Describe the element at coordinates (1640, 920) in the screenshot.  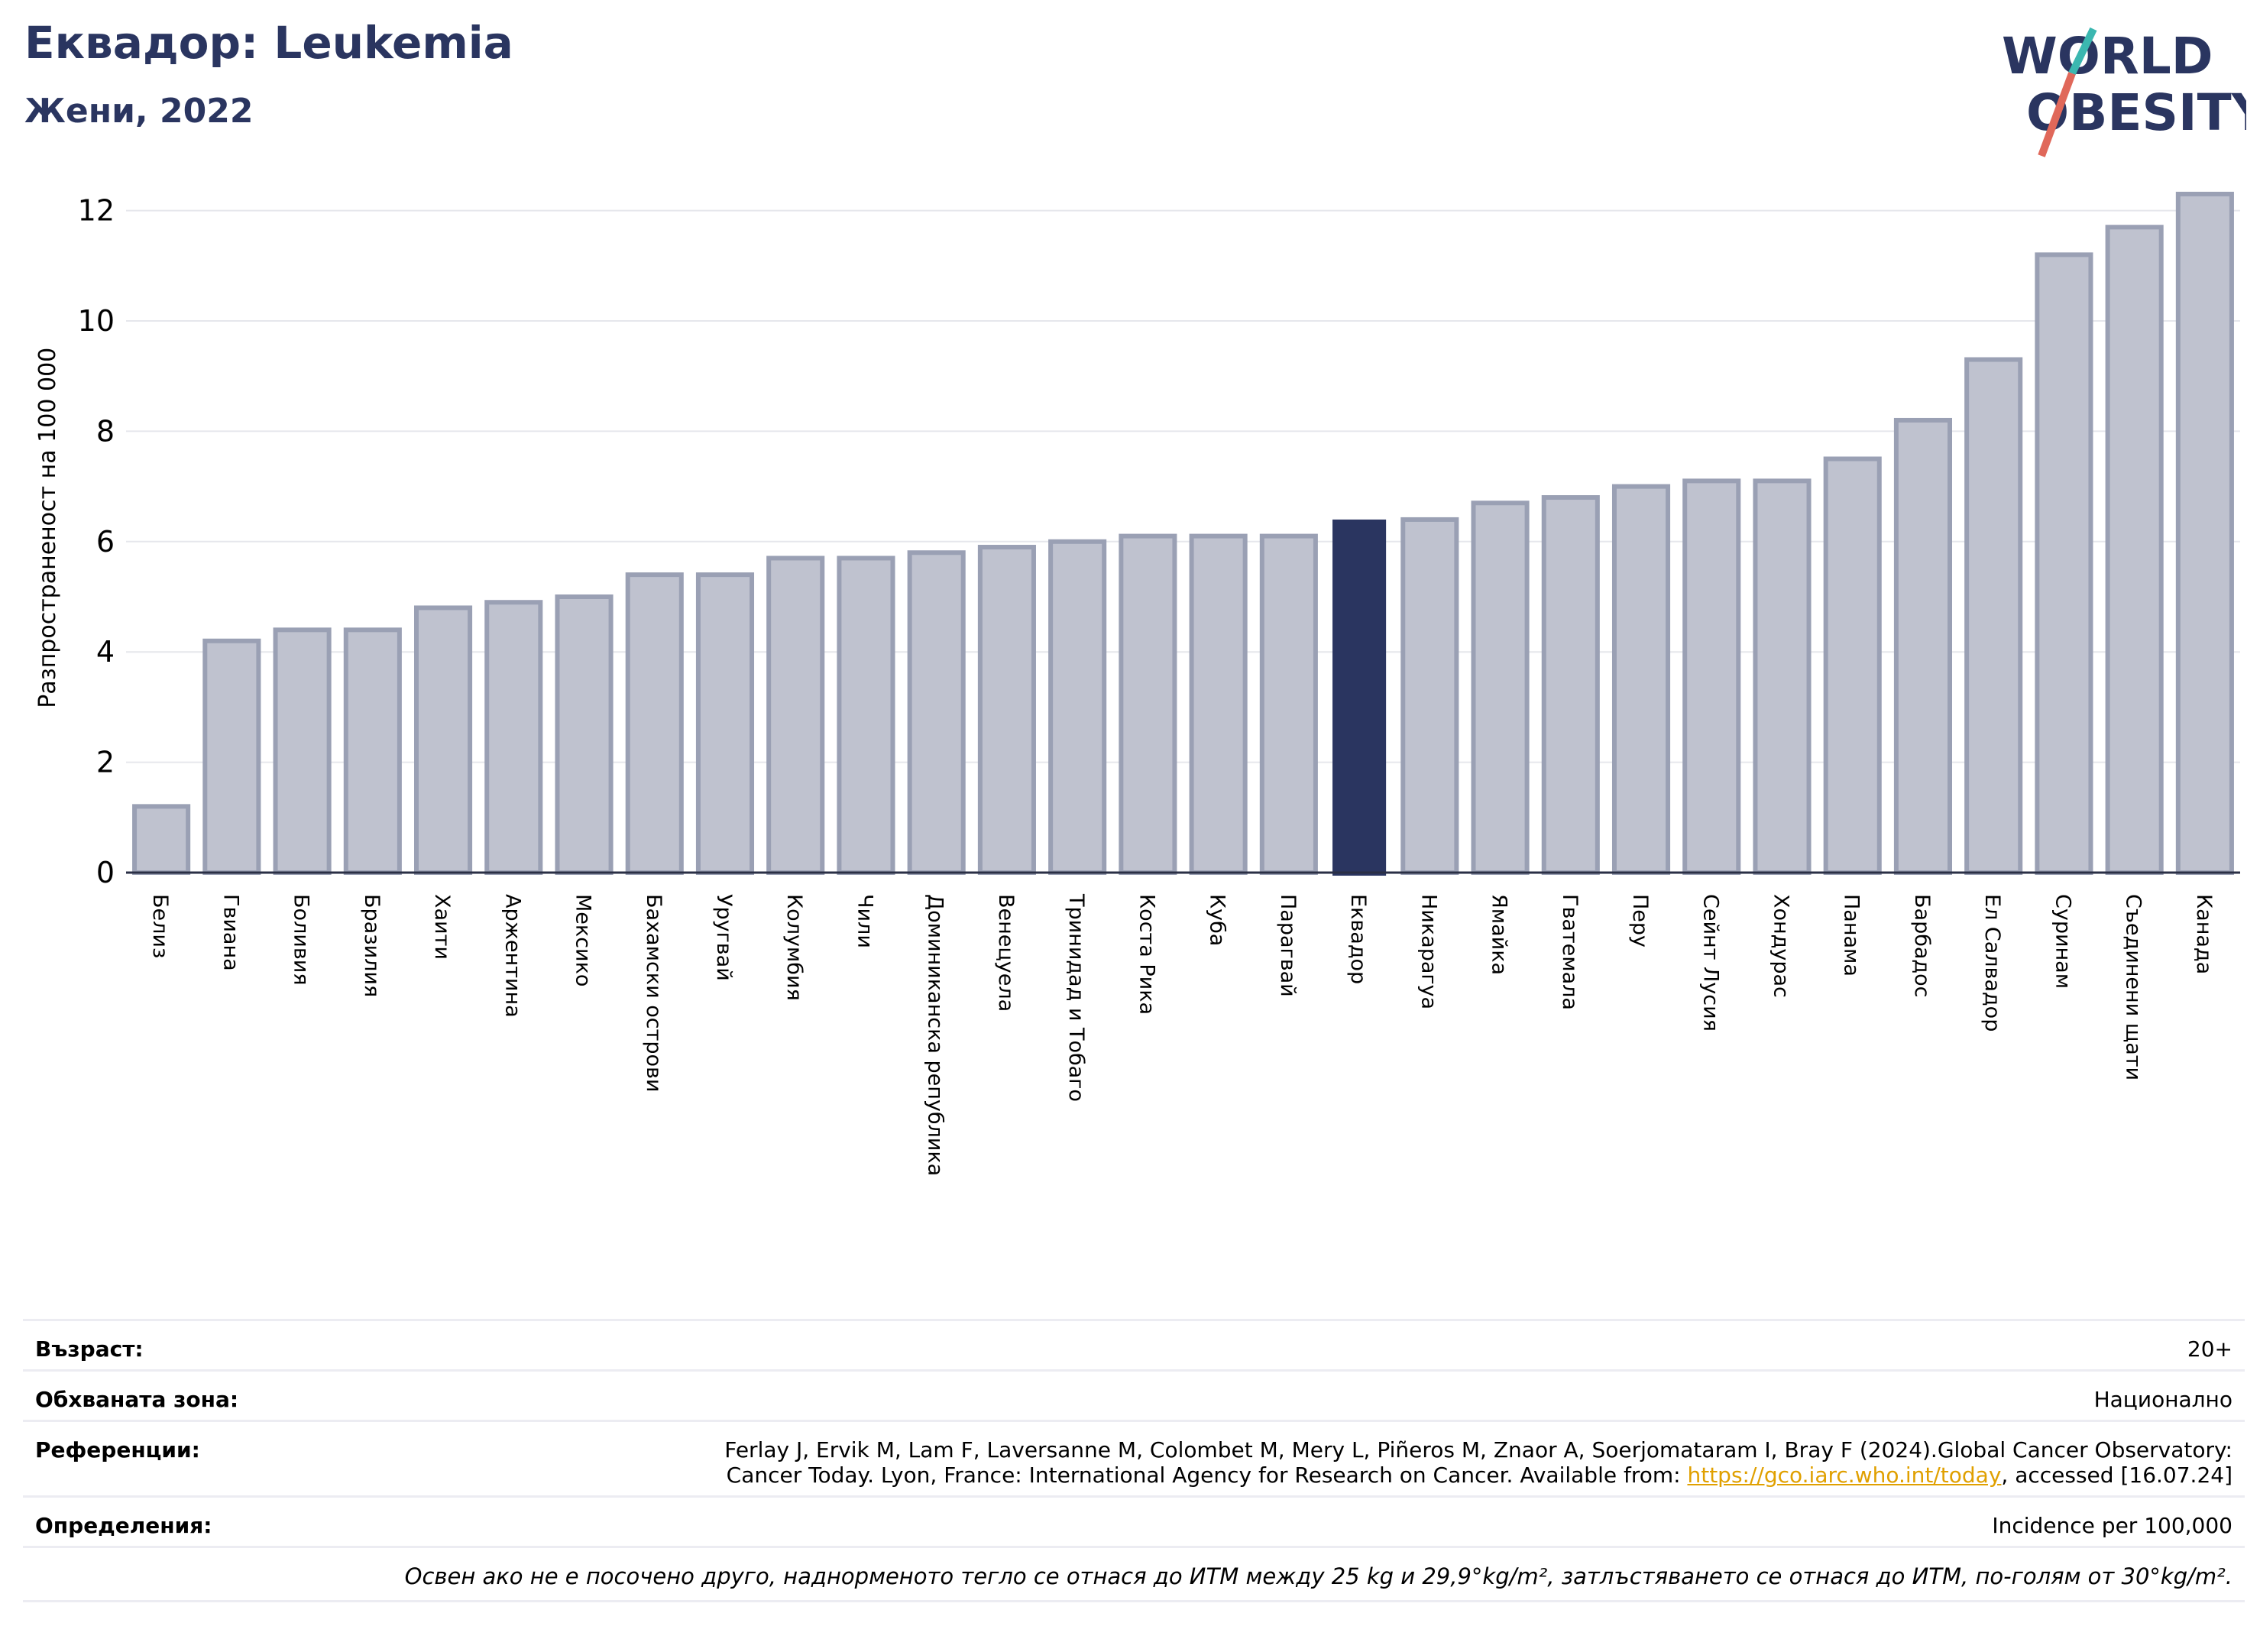
I see `x-category-label: Перу` at that location.